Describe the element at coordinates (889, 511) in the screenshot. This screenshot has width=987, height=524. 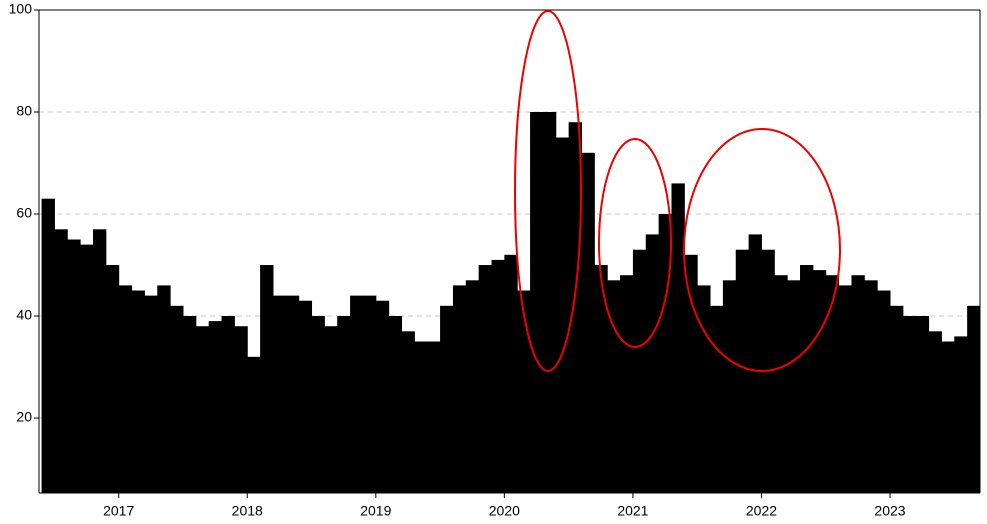
I see `x-tick-label: 2023` at that location.